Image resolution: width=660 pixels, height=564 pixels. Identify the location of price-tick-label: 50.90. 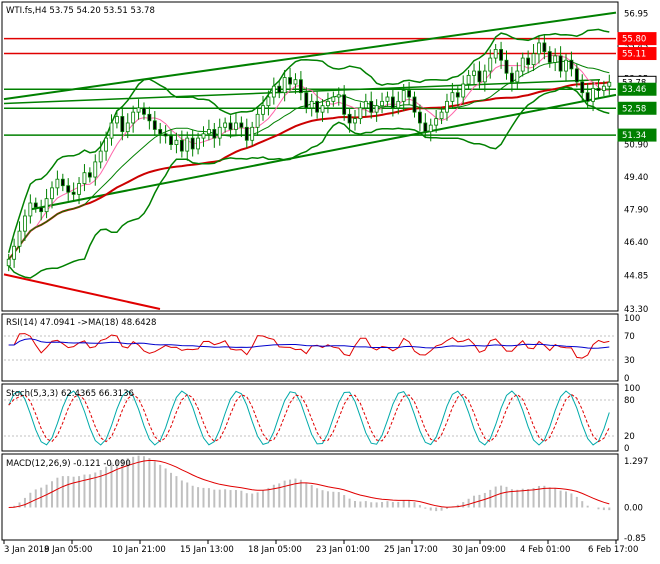
(636, 146).